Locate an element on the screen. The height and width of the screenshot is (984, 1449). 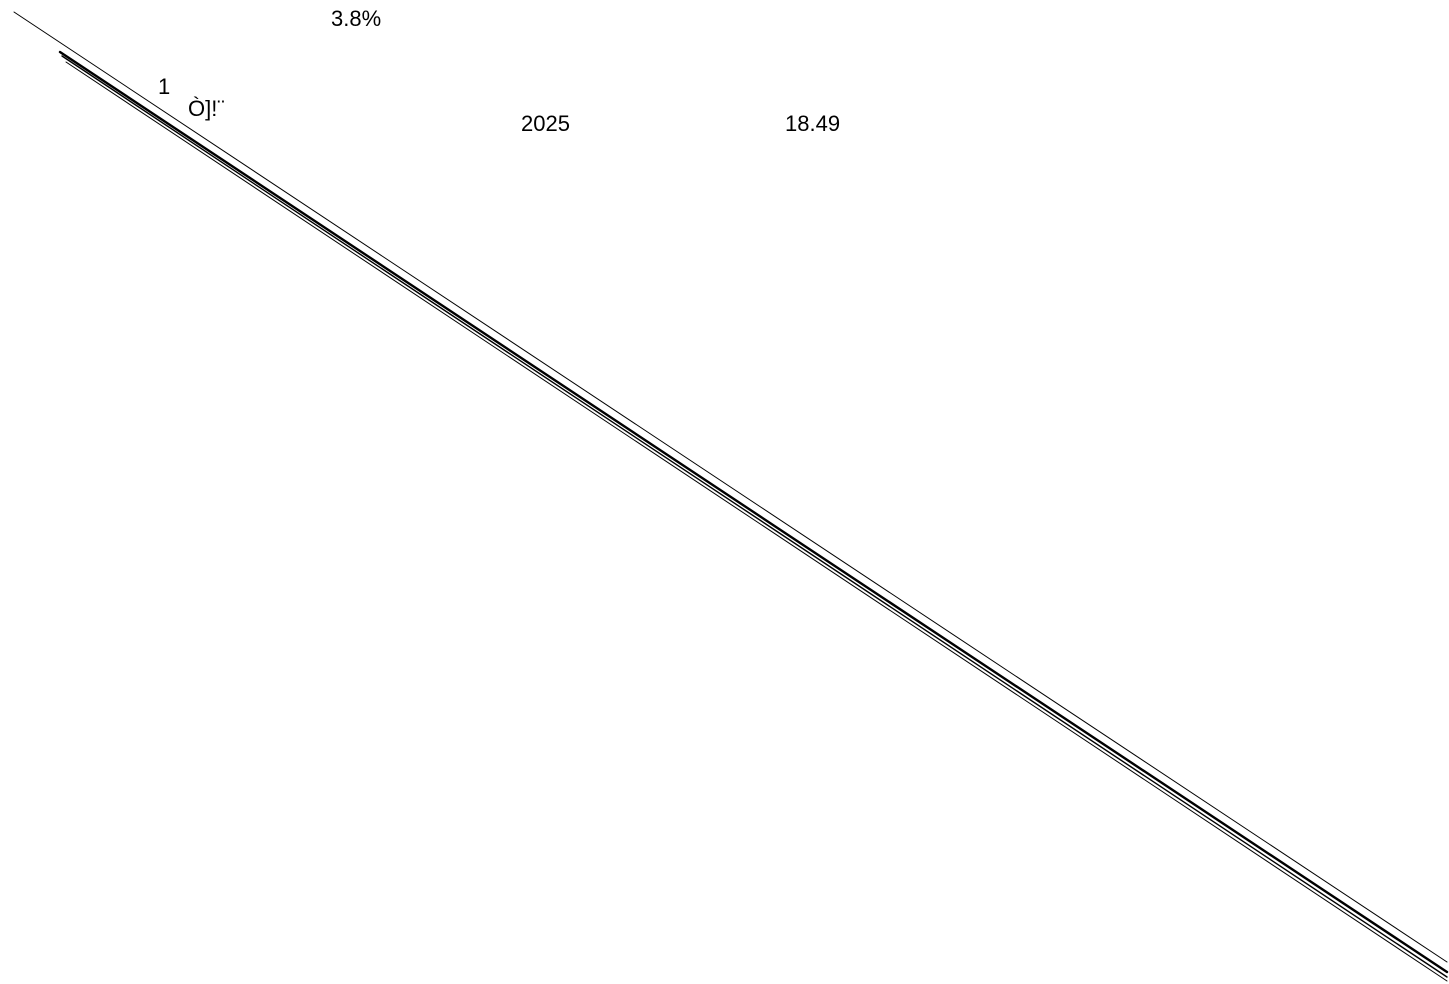
value-label: 18.49 is located at coordinates (813, 123).